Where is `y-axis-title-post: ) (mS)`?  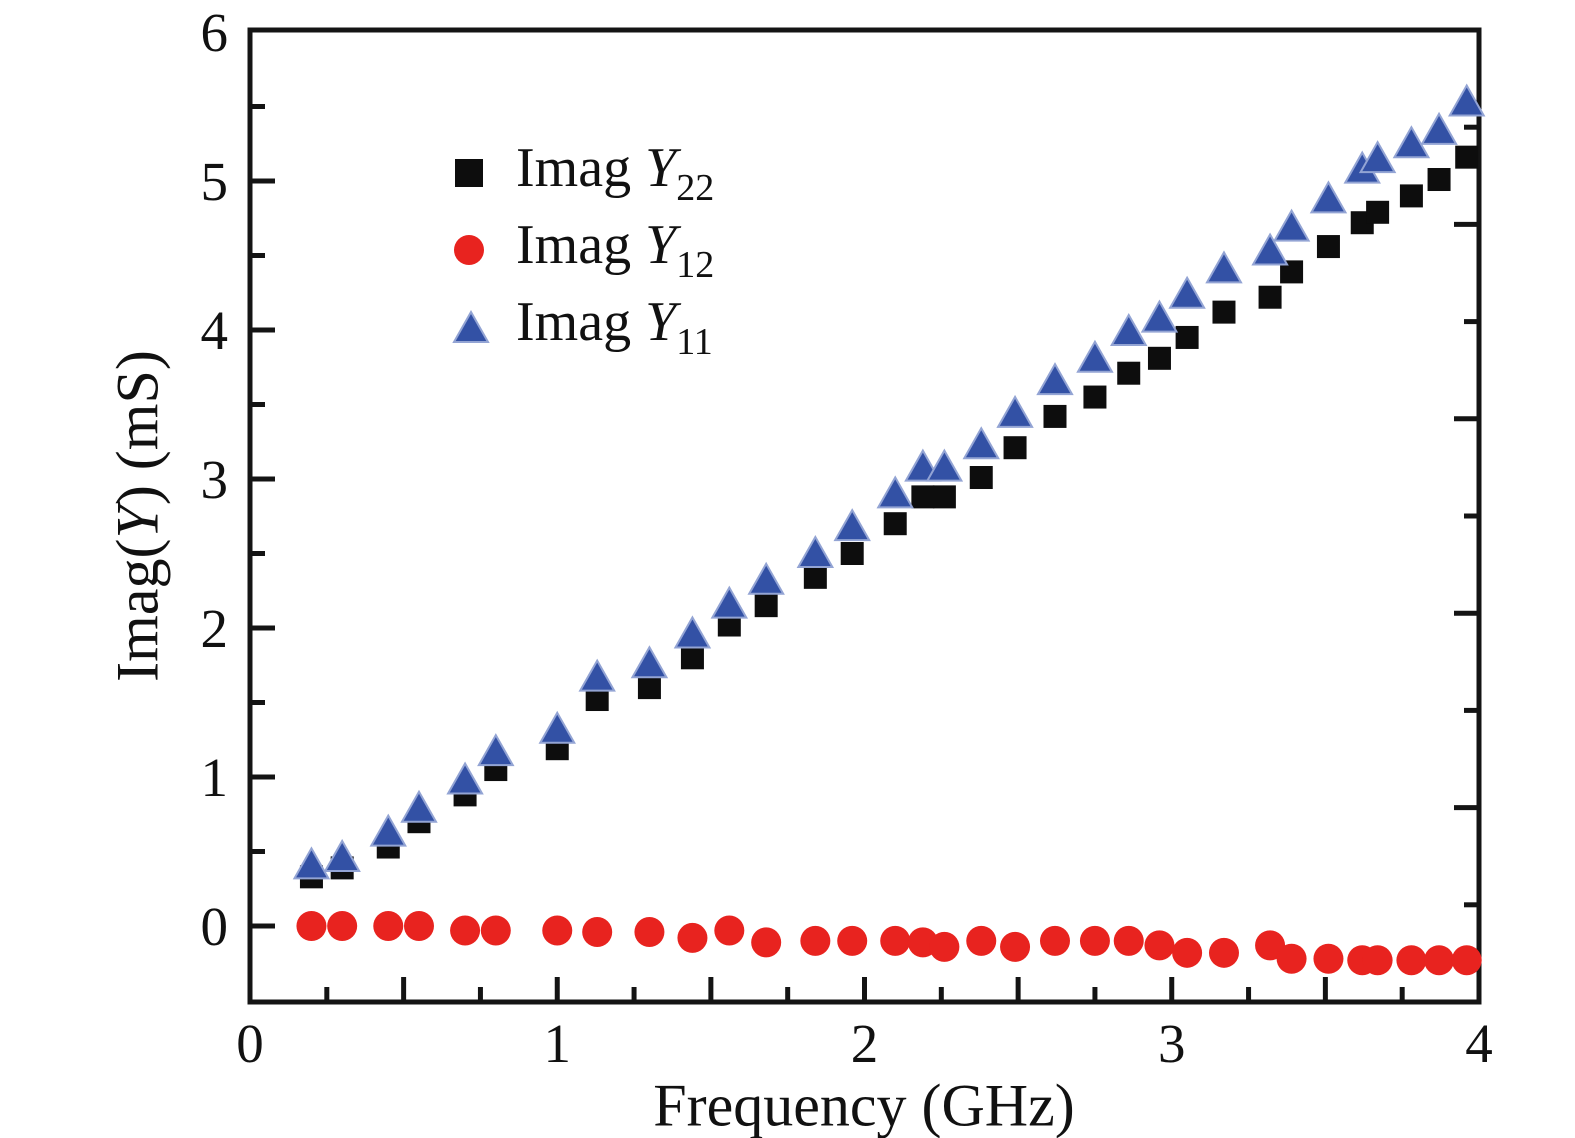
y-axis-title-post: ) (mS) is located at coordinates (137, 428).